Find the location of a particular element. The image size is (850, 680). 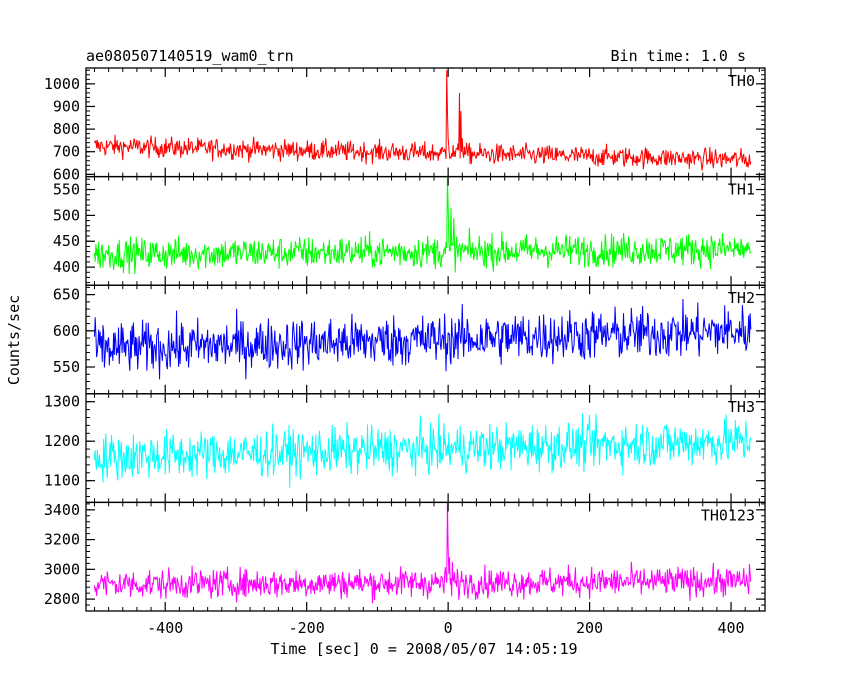

x-tick-label: -200 is located at coordinates (307, 628).